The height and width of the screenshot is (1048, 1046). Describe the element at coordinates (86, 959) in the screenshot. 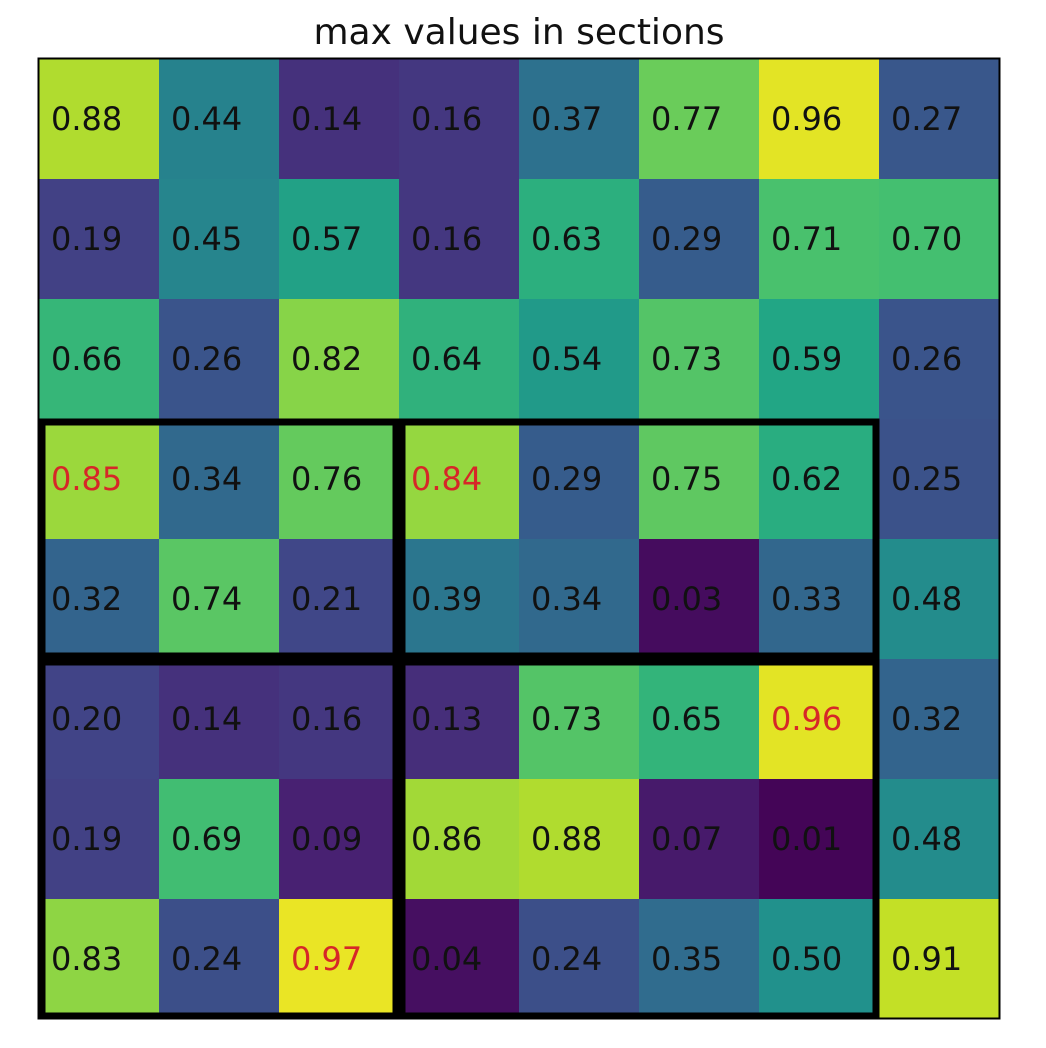

I see `cell-value-label: 0.83` at that location.